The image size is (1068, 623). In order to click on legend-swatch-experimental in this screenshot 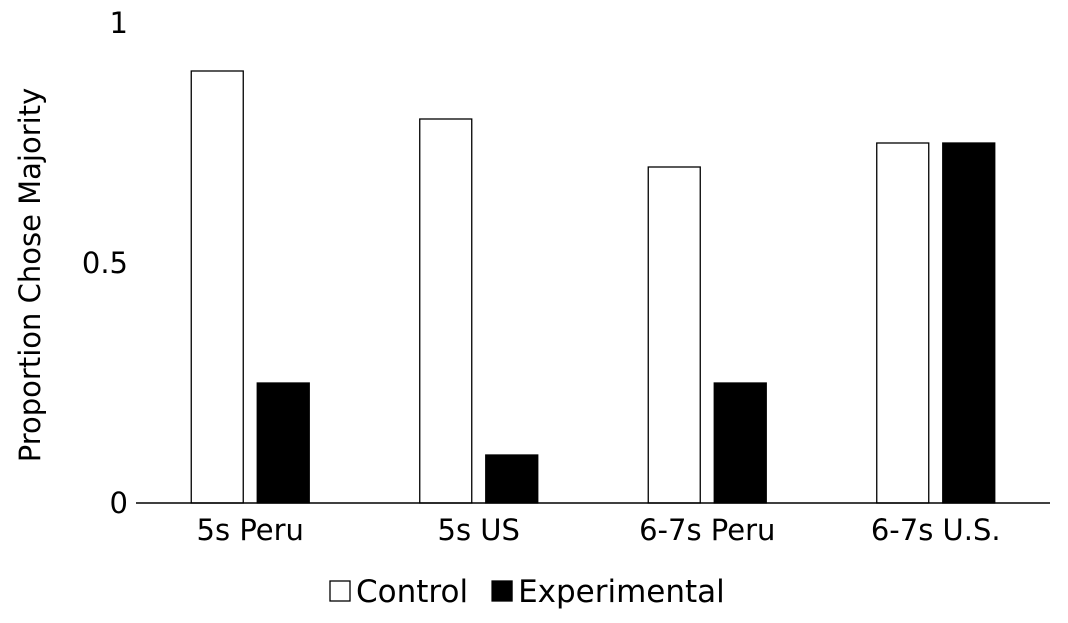, I will do `click(502, 591)`.